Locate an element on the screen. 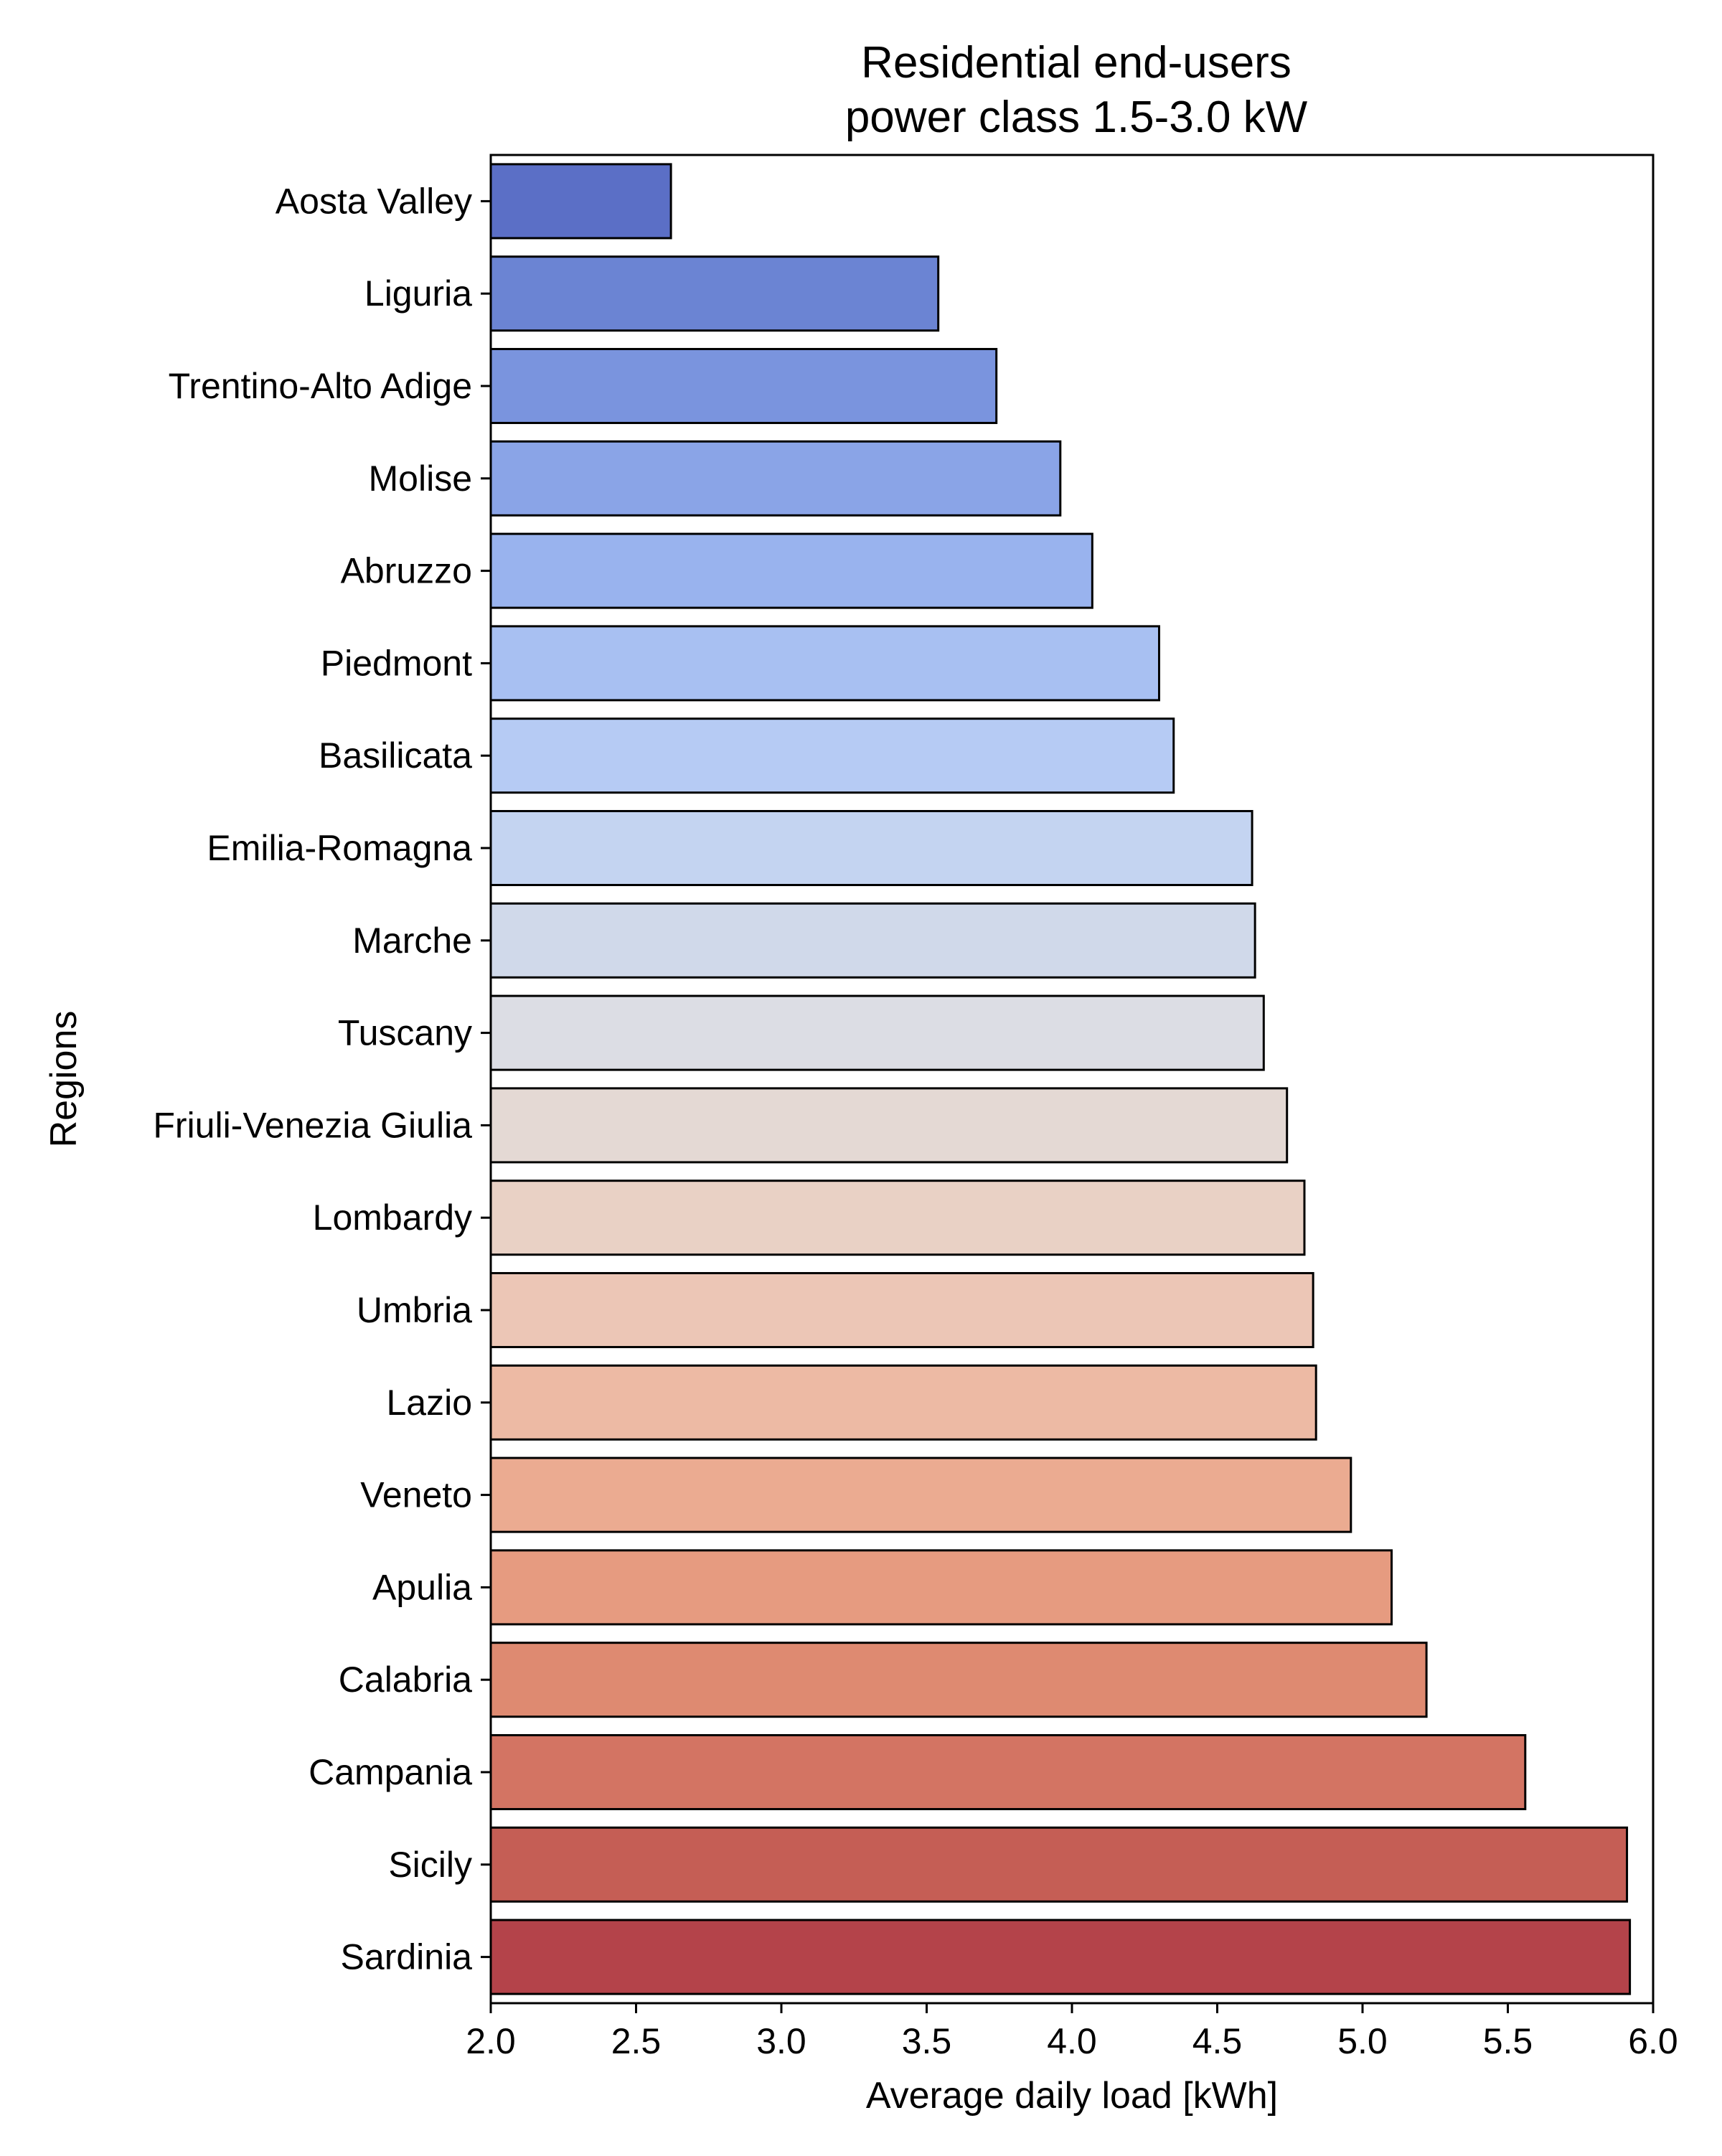 The height and width of the screenshot is (2156, 1722). y-tick-label: Sicily is located at coordinates (430, 1865).